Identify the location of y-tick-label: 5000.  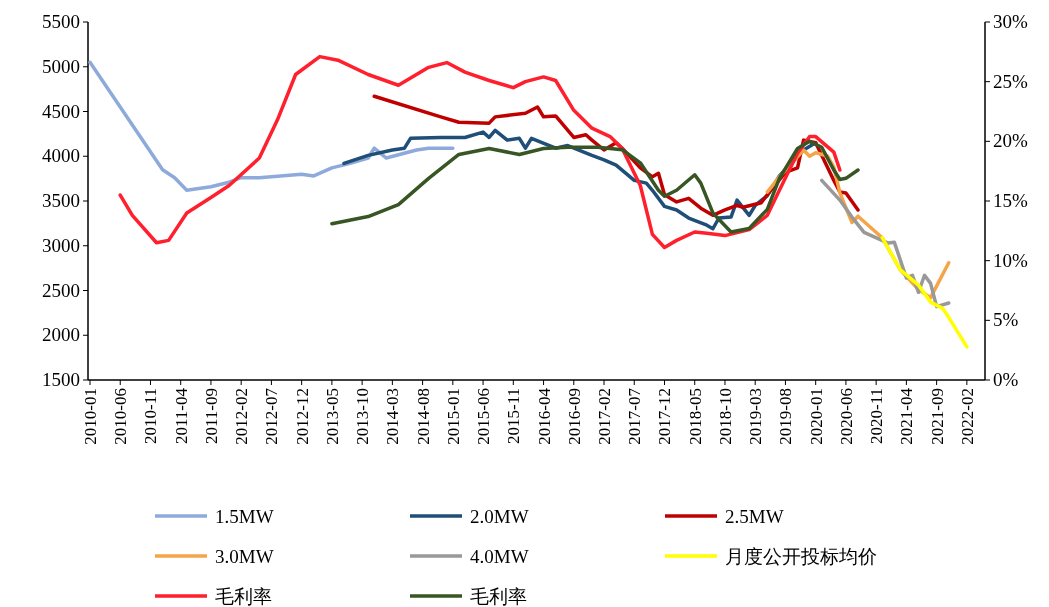
(61, 66).